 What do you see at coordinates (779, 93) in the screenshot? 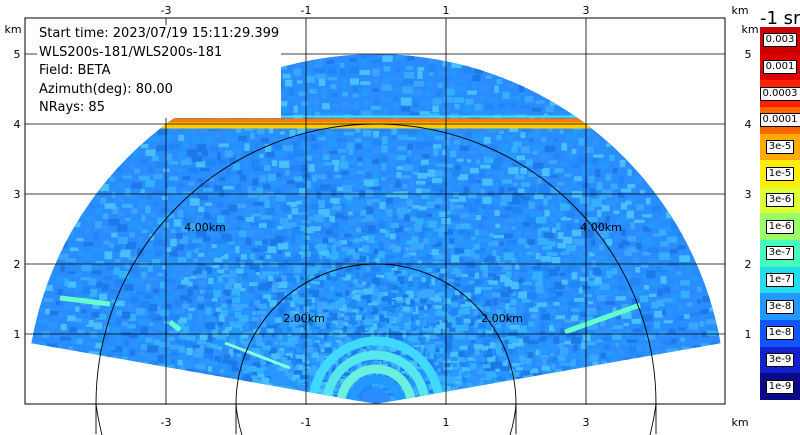
I see `colorbar-segment: 0.0003` at bounding box center [779, 93].